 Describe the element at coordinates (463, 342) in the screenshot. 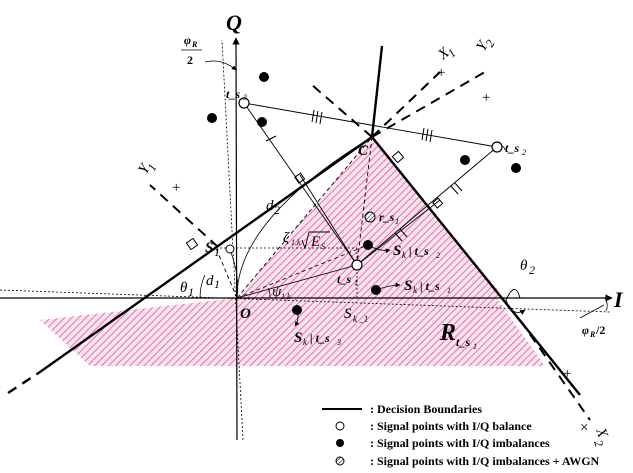

I see `region-sub: t_s` at that location.